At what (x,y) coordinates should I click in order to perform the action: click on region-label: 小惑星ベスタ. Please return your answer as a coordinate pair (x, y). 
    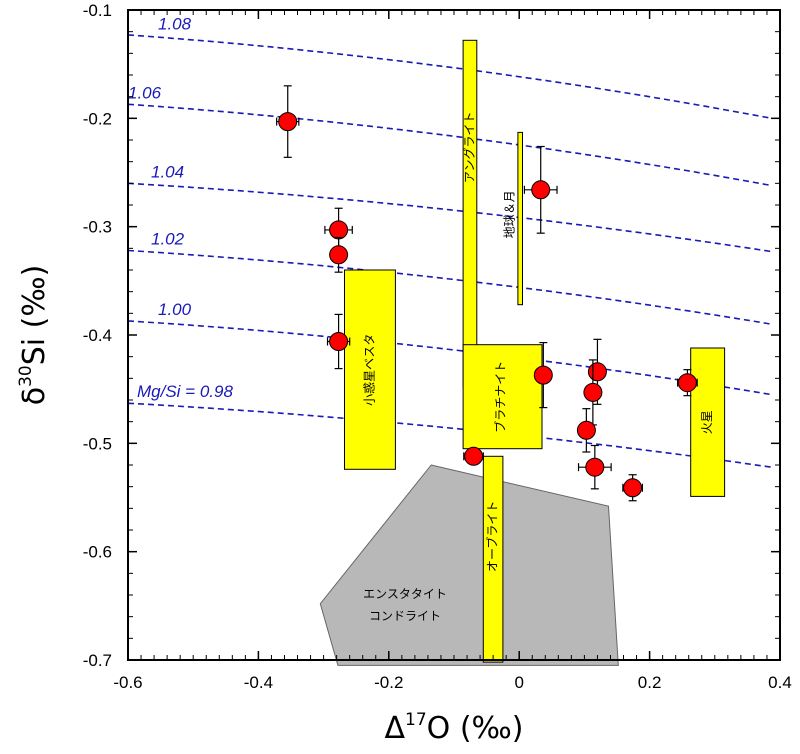
    Looking at the image, I should click on (369, 370).